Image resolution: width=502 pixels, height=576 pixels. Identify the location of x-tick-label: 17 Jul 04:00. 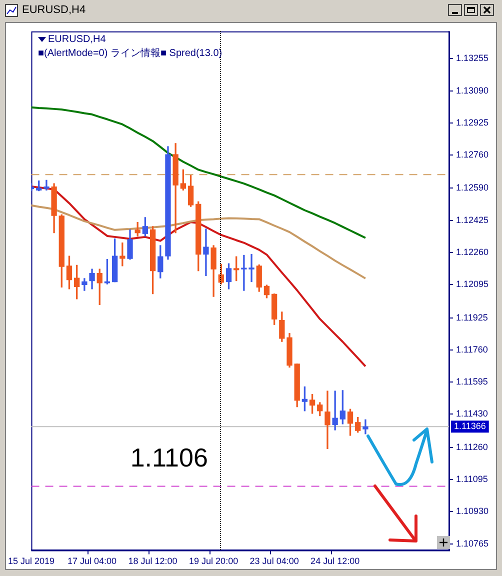
(92, 561).